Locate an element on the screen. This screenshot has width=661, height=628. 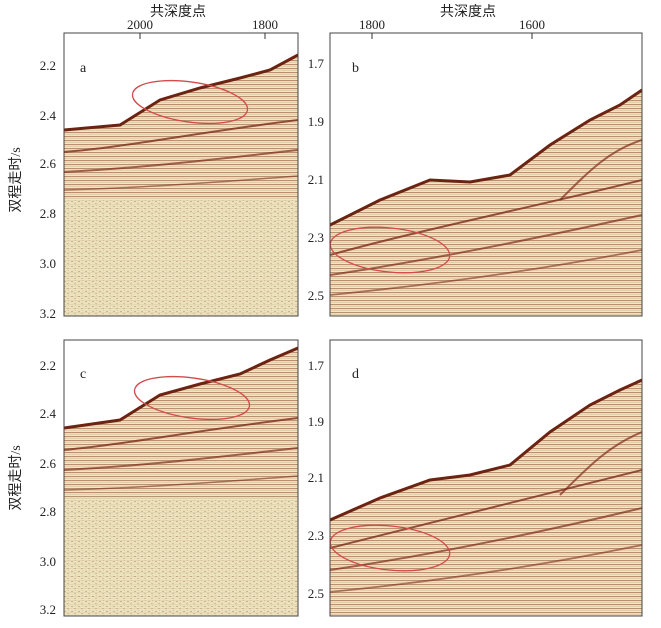
panel-b-ytick-2: 2.1 is located at coordinates (316, 179).